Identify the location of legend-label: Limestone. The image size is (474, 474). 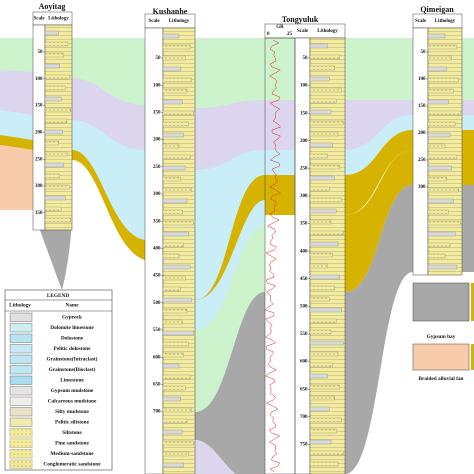
(72, 380).